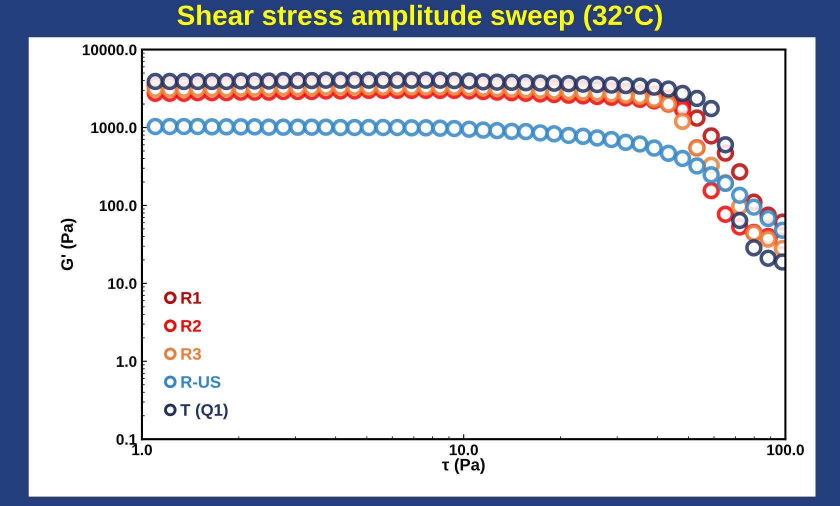 Image resolution: width=840 pixels, height=506 pixels. Describe the element at coordinates (464, 450) in the screenshot. I see `x-tick-label: 10.0` at that location.